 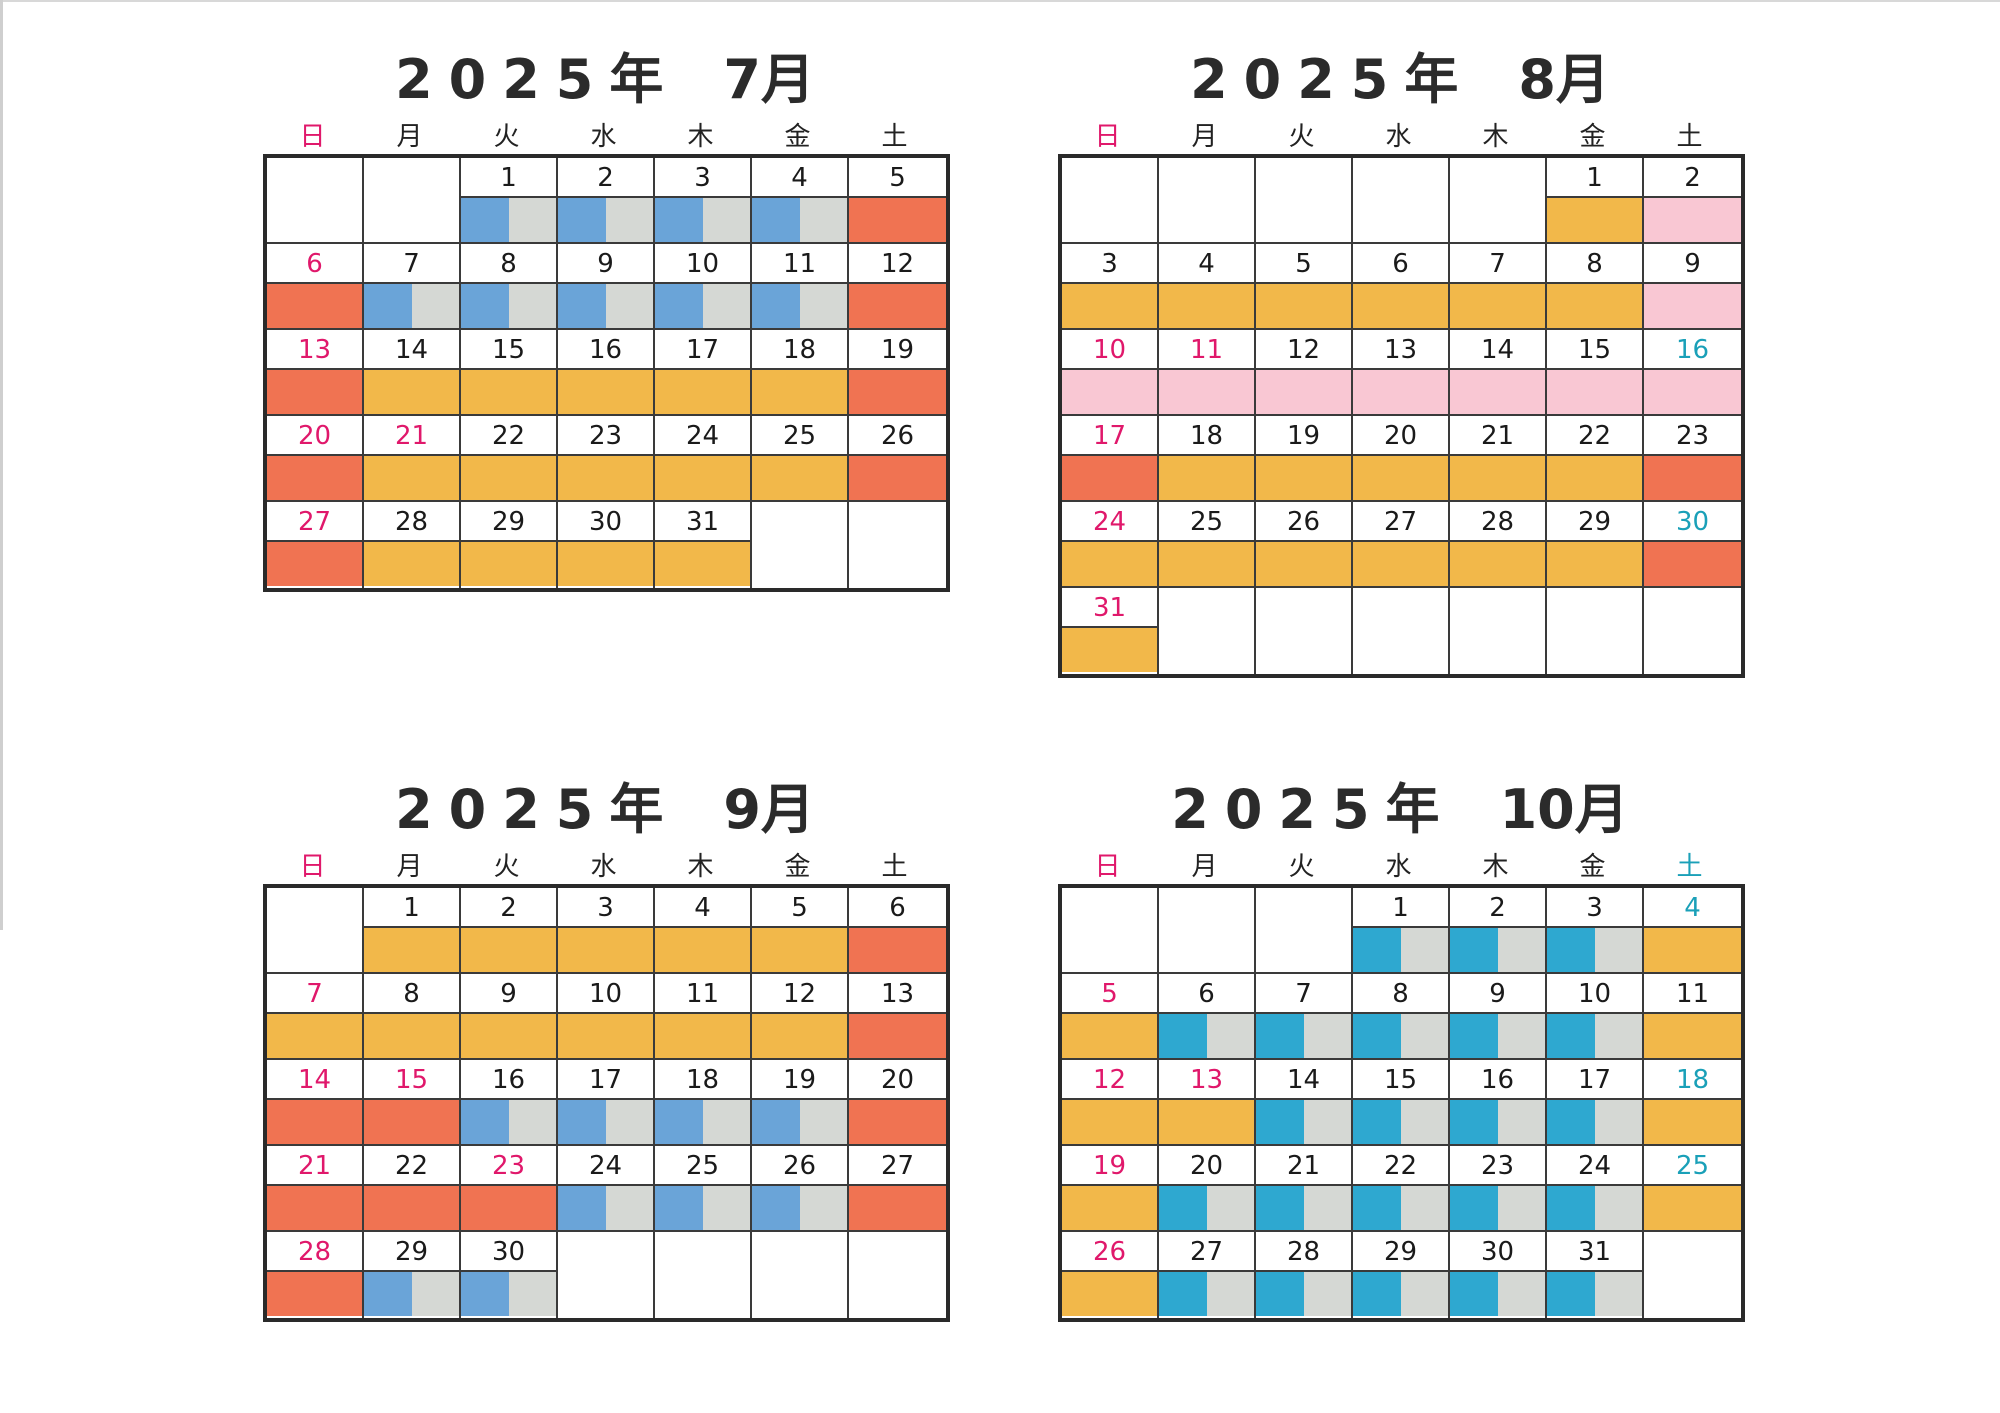 What do you see at coordinates (1564, 809) in the screenshot?
I see `month-title-month: 10月` at bounding box center [1564, 809].